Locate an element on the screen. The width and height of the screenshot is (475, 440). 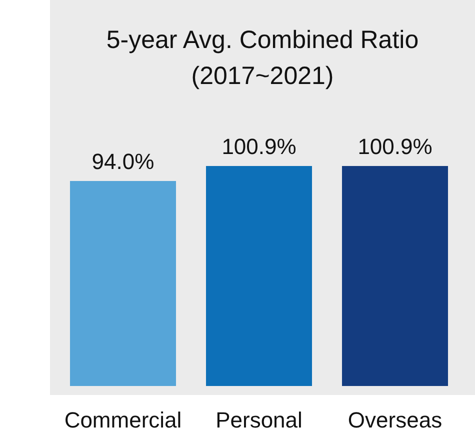
x-tick-label: Commercial is located at coordinates (123, 420).